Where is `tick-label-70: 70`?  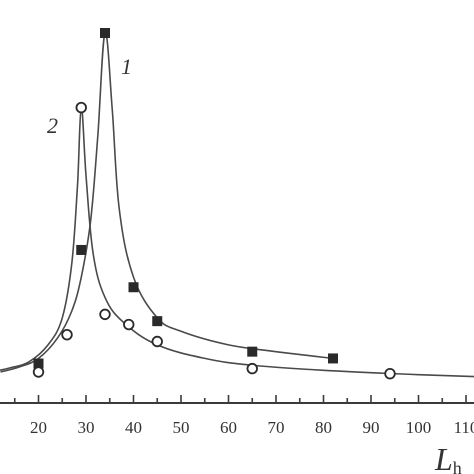 tick-label-70: 70 is located at coordinates (276, 427).